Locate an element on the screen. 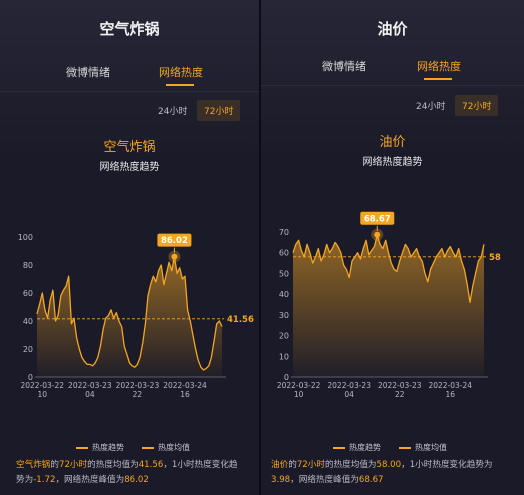 This screenshot has width=524, height=495. summary-change: 3.98 is located at coordinates (281, 480).